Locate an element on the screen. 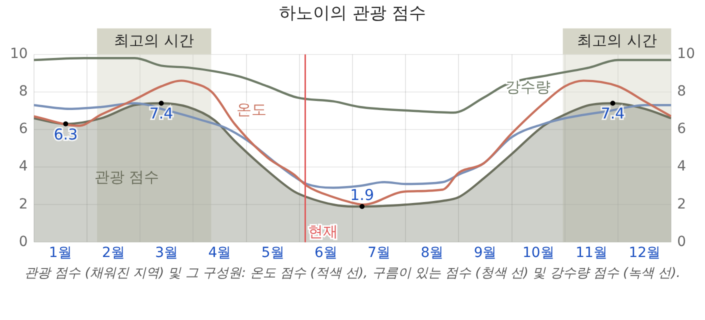 The image size is (705, 320). x-tick-label: 5월 is located at coordinates (272, 253).